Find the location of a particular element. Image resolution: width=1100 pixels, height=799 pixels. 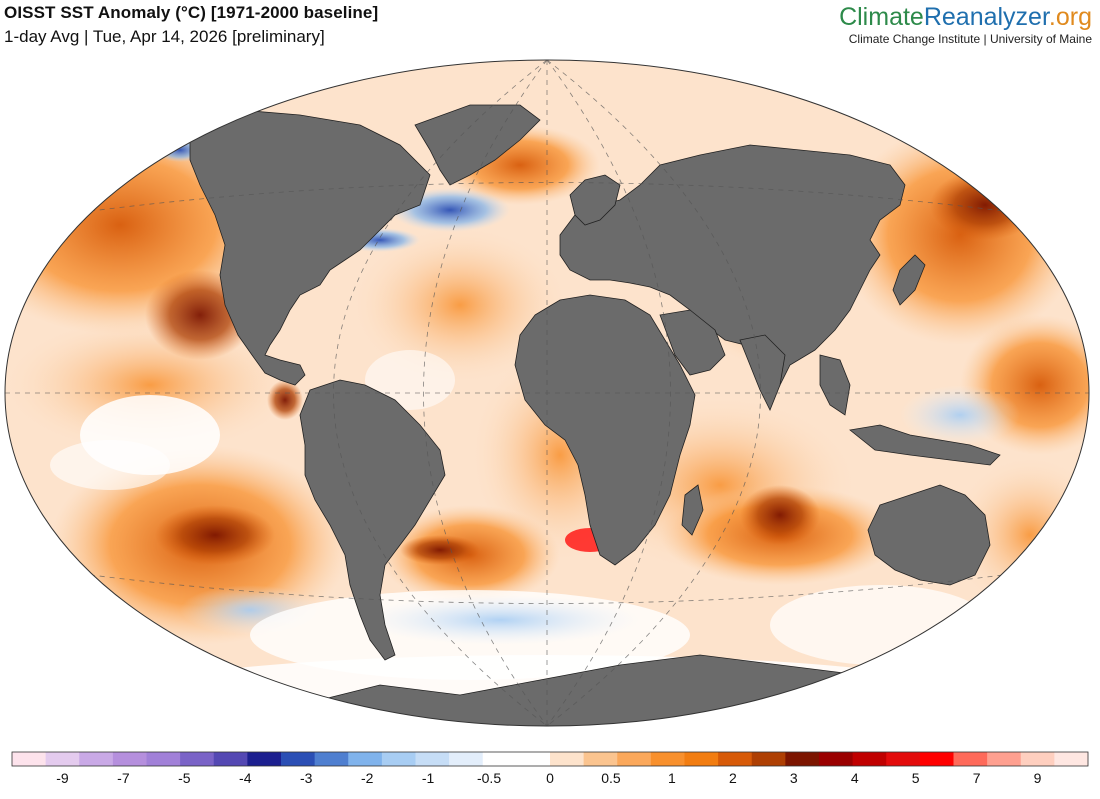

land-australia is located at coordinates (929, 535).